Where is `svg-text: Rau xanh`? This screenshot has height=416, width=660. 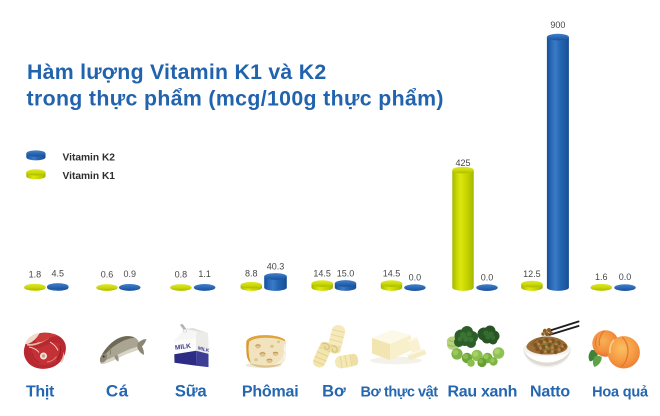
svg-text: Rau xanh is located at coordinates (482, 392).